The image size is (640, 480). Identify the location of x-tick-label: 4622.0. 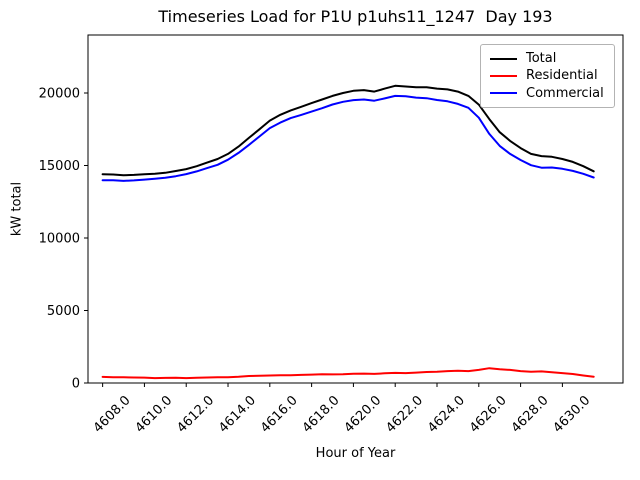
(404, 414).